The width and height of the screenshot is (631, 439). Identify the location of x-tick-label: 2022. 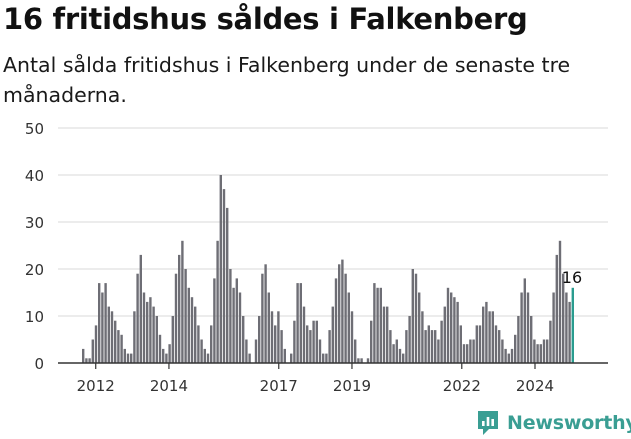
(462, 386).